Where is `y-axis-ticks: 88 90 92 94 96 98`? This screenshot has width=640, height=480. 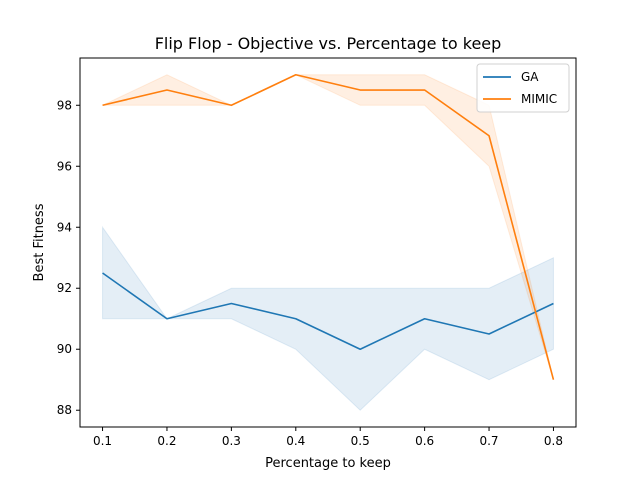 y-axis-ticks: 88 90 92 94 96 98 is located at coordinates (68, 257).